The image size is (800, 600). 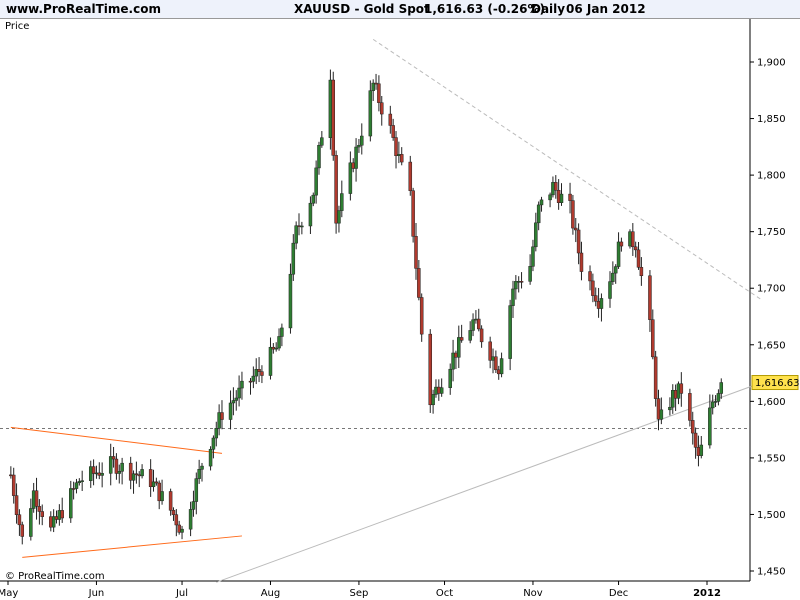 I want to click on quote-text: 1,616.63 (-0.26%), so click(x=484, y=9).